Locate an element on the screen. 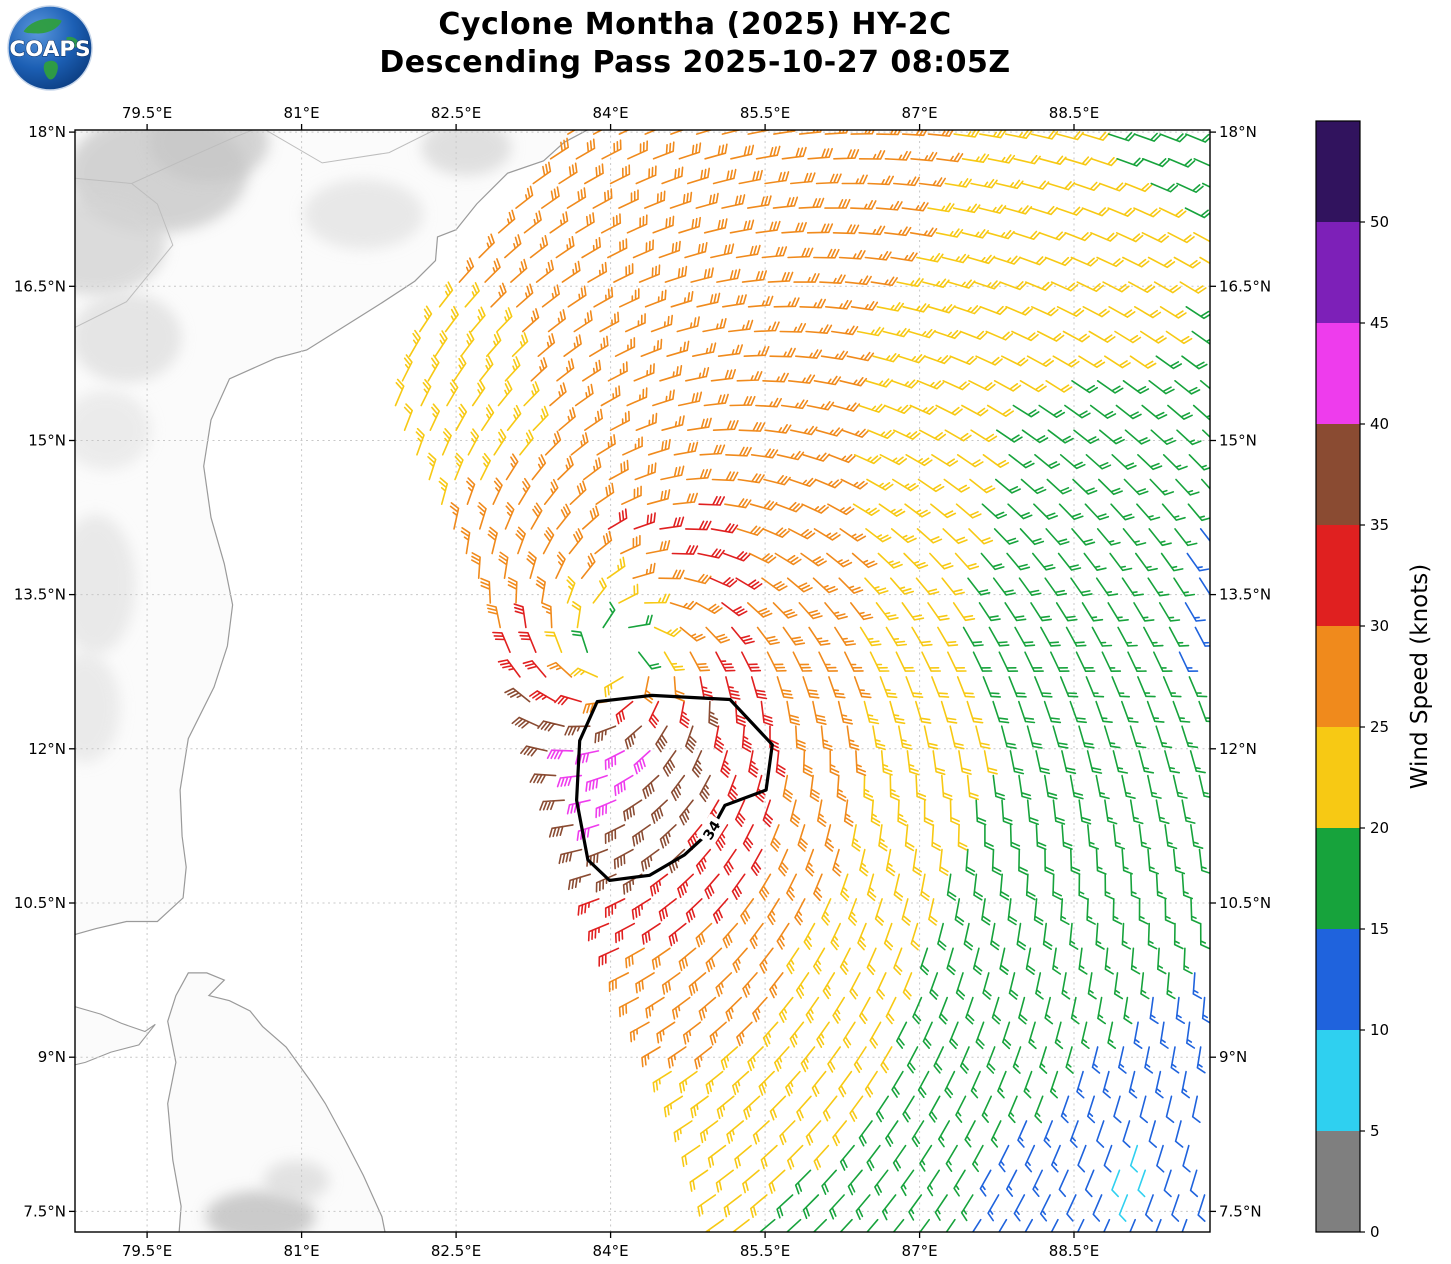 Image resolution: width=1451 pixels, height=1264 pixels. svg-text: 40 is located at coordinates (1379, 424).